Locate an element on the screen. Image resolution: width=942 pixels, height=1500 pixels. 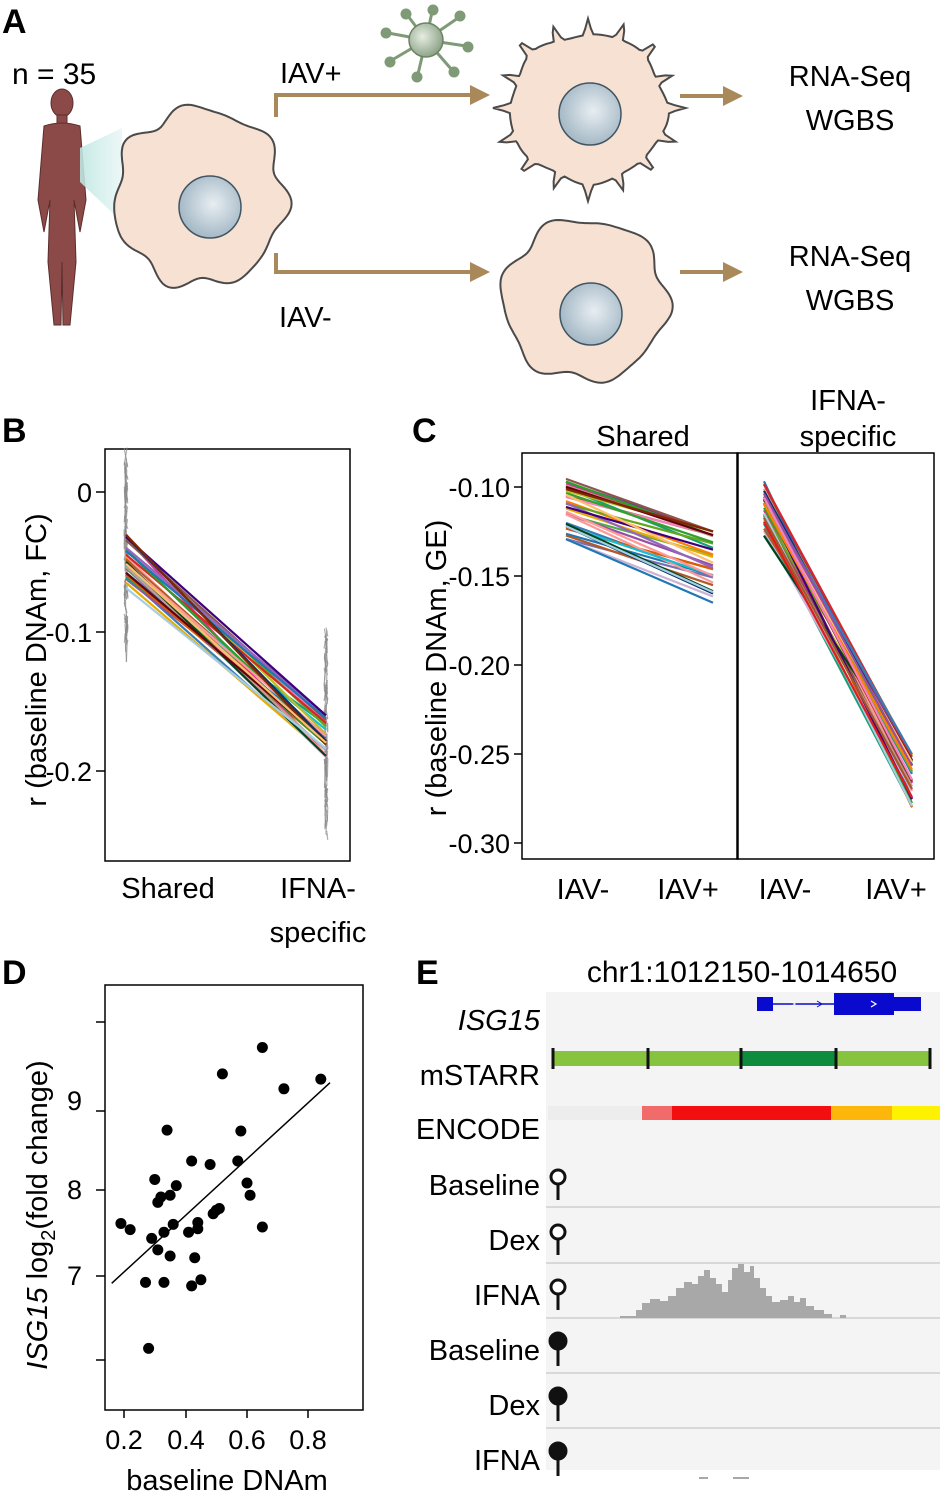
panel-c-yaxis: -0.10 -0.15 -0.20 -0.25 -0.30 is located at coordinates (485, 666).